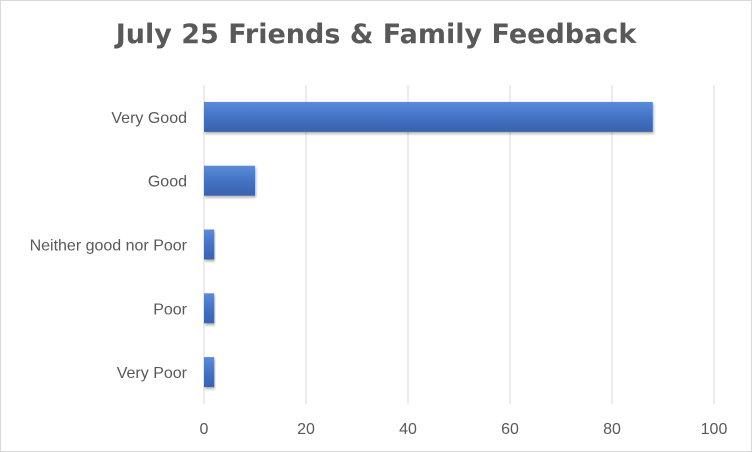 Image resolution: width=752 pixels, height=452 pixels. Describe the element at coordinates (204, 429) in the screenshot. I see `x-tick-label-0: 0` at that location.